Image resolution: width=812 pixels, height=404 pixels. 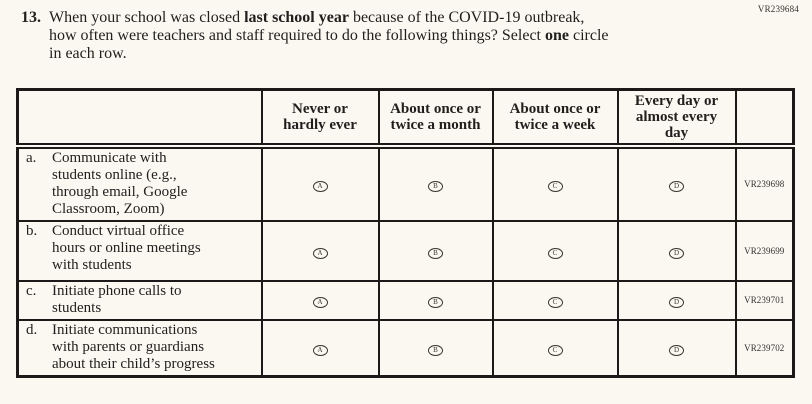 I want to click on header-line: hardly ever, so click(x=320, y=124).